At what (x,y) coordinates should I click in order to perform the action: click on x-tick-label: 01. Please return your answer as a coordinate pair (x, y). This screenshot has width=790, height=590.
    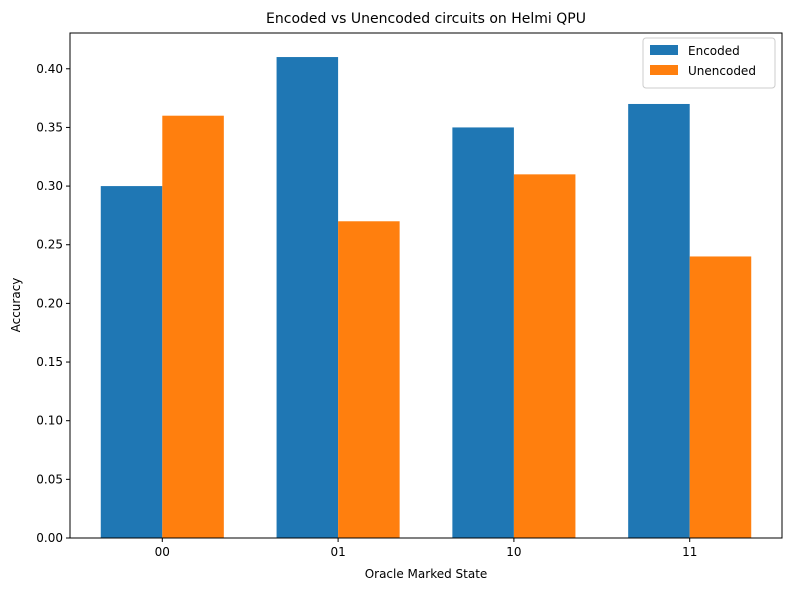
    Looking at the image, I should click on (337, 552).